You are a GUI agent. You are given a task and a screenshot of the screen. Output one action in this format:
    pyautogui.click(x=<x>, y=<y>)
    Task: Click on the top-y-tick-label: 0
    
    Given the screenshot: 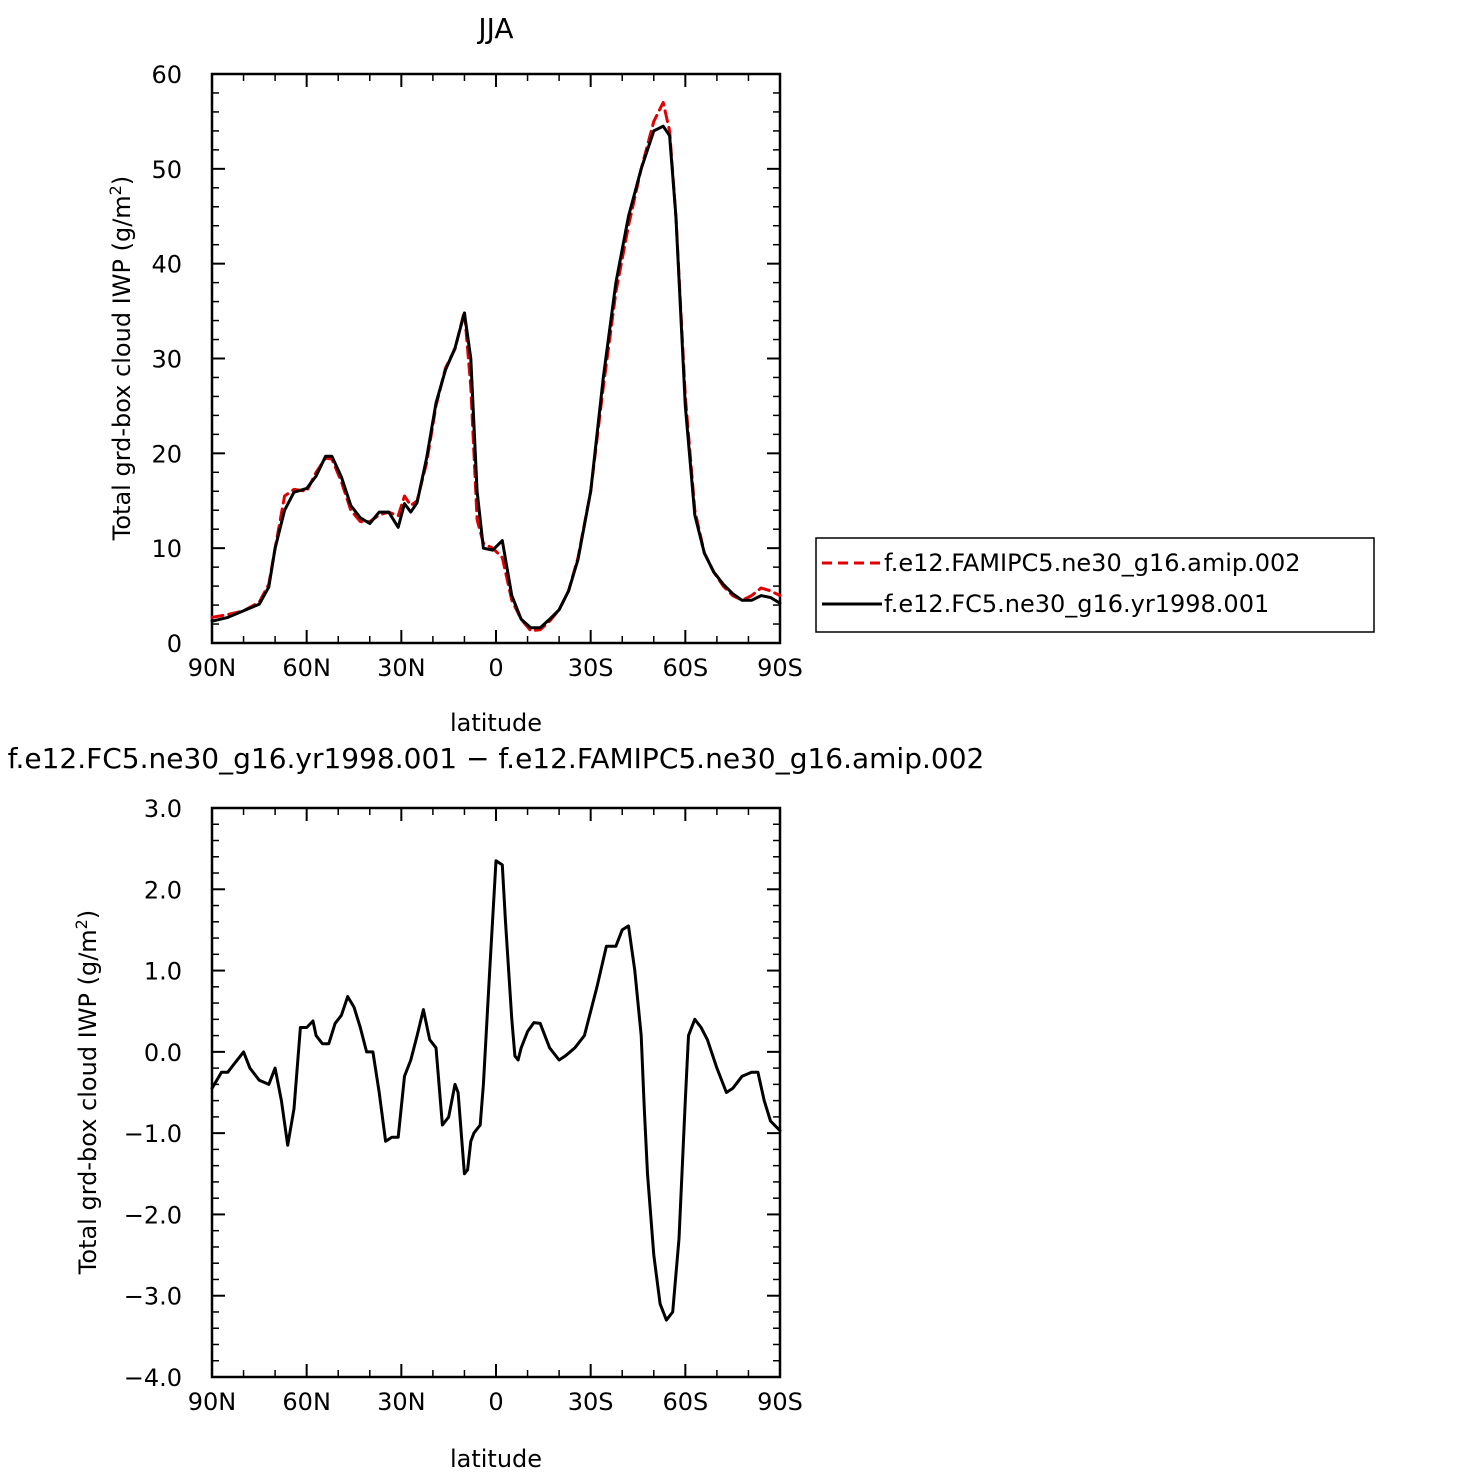 What is the action you would take?
    pyautogui.click(x=174, y=644)
    